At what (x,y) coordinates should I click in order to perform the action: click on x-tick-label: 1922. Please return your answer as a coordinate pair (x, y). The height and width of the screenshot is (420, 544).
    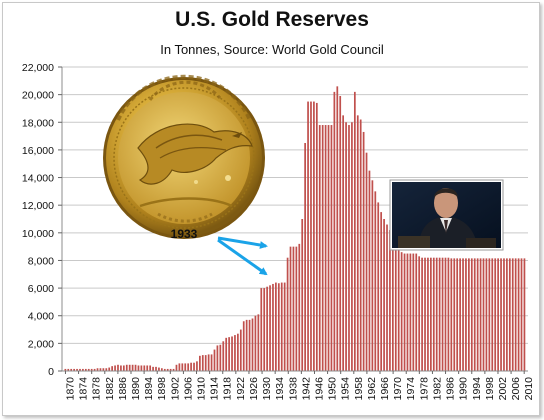
    Looking at the image, I should click on (241, 389).